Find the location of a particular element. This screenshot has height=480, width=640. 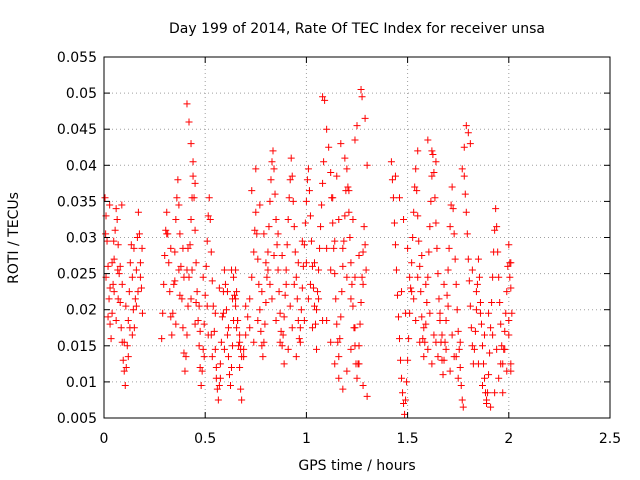

y-tick-label: 0.045 is located at coordinates (77, 130).